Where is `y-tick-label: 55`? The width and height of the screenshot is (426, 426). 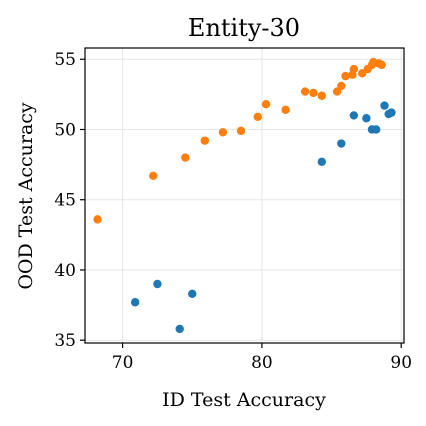 y-tick-label: 55 is located at coordinates (65, 60).